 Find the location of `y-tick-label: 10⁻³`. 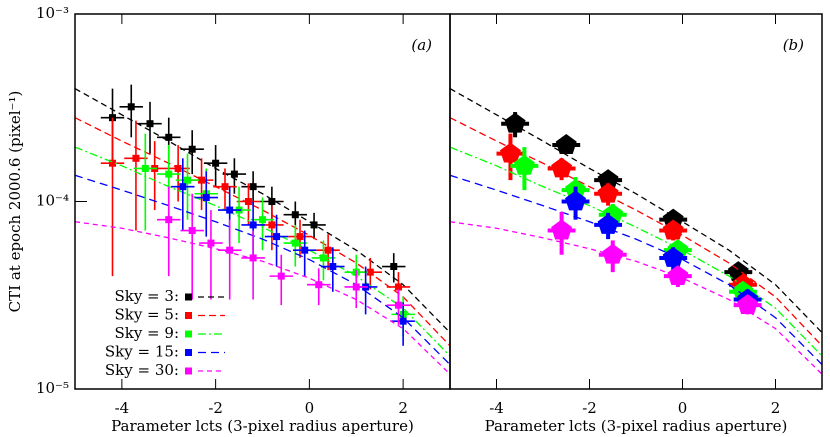

y-tick-label: 10⁻³ is located at coordinates (52, 13).